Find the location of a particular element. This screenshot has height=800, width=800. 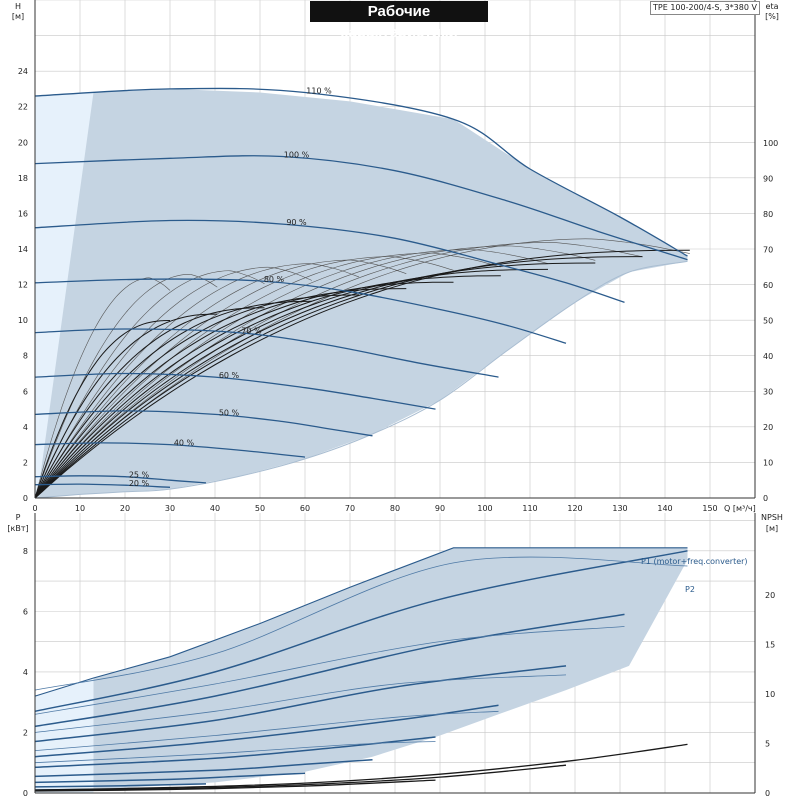

head-curve-label: 40 % is located at coordinates (184, 443).